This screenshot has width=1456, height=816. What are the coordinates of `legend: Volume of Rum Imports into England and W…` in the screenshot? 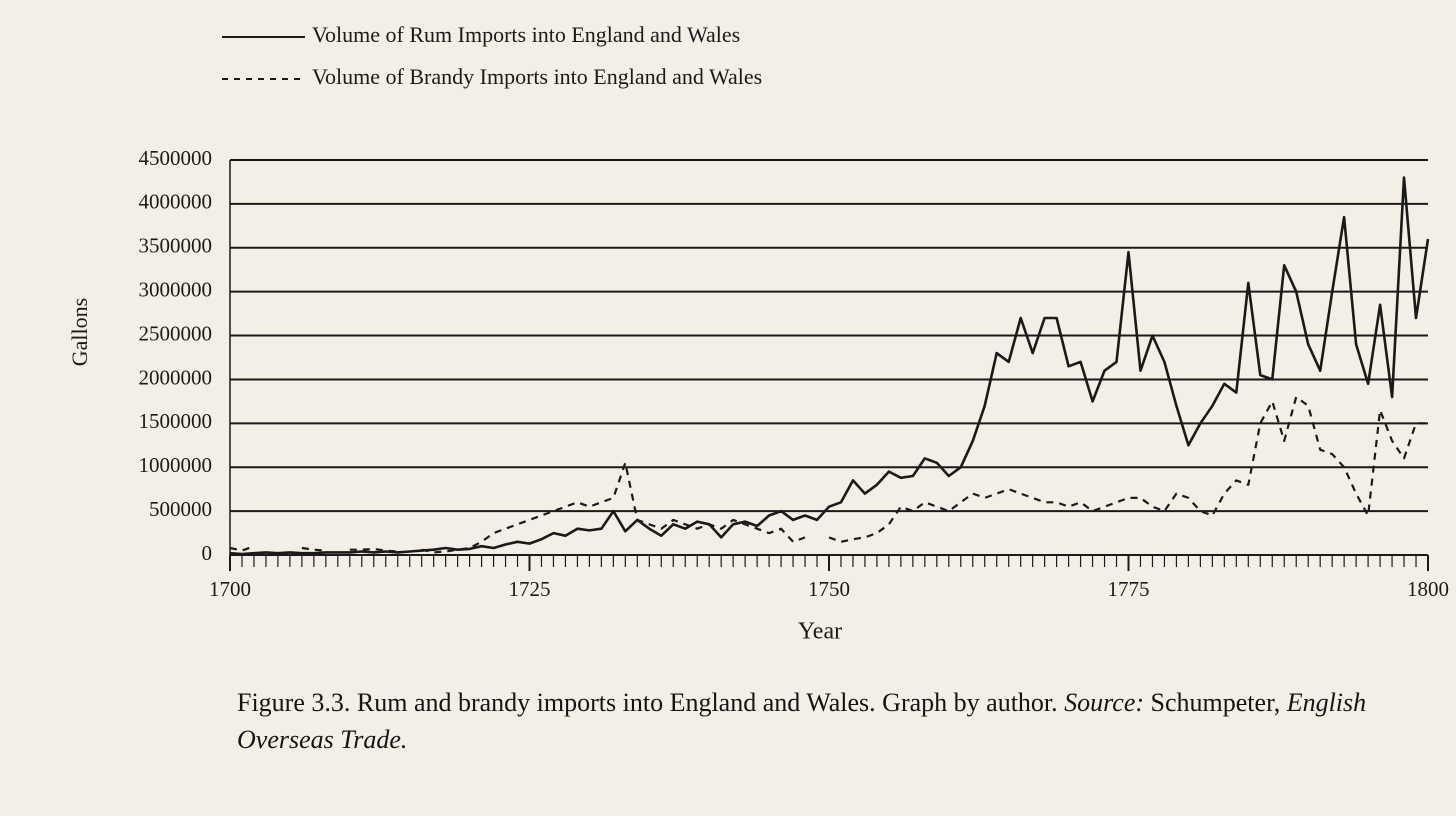 It's located at (492, 55).